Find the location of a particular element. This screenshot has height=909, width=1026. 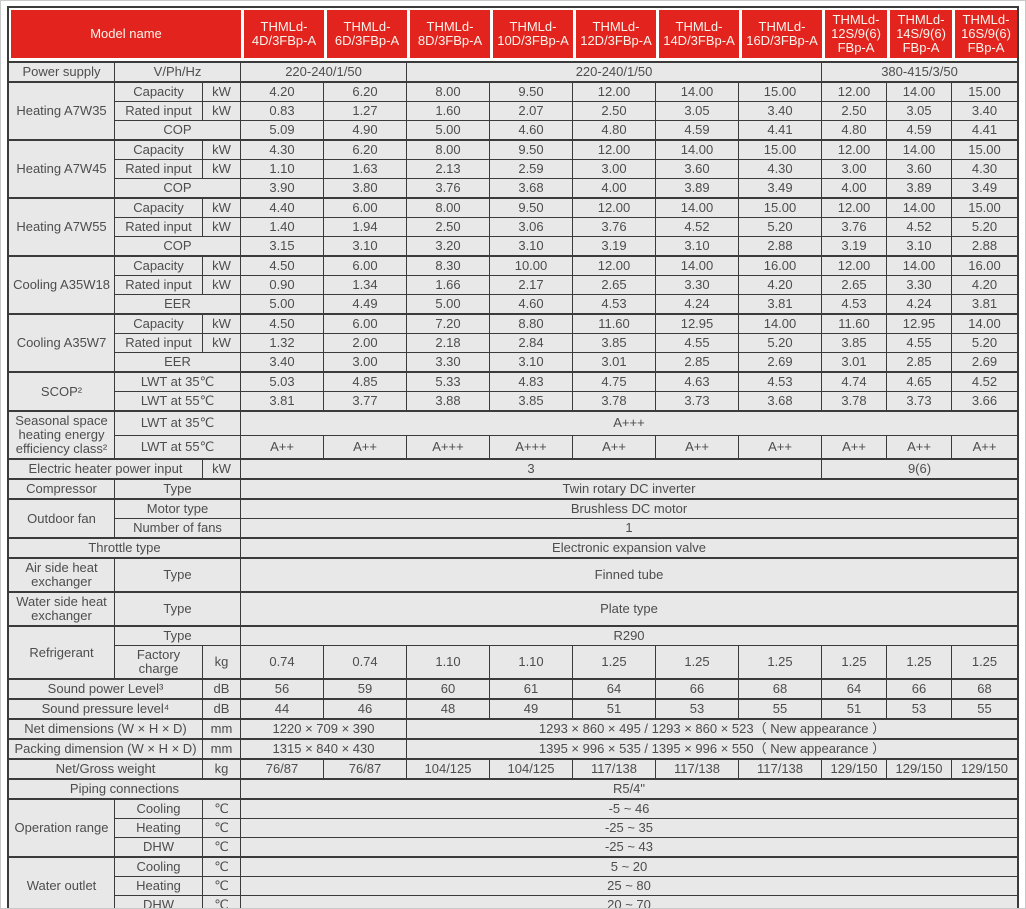

value-cell: Finned tube is located at coordinates (629, 575).